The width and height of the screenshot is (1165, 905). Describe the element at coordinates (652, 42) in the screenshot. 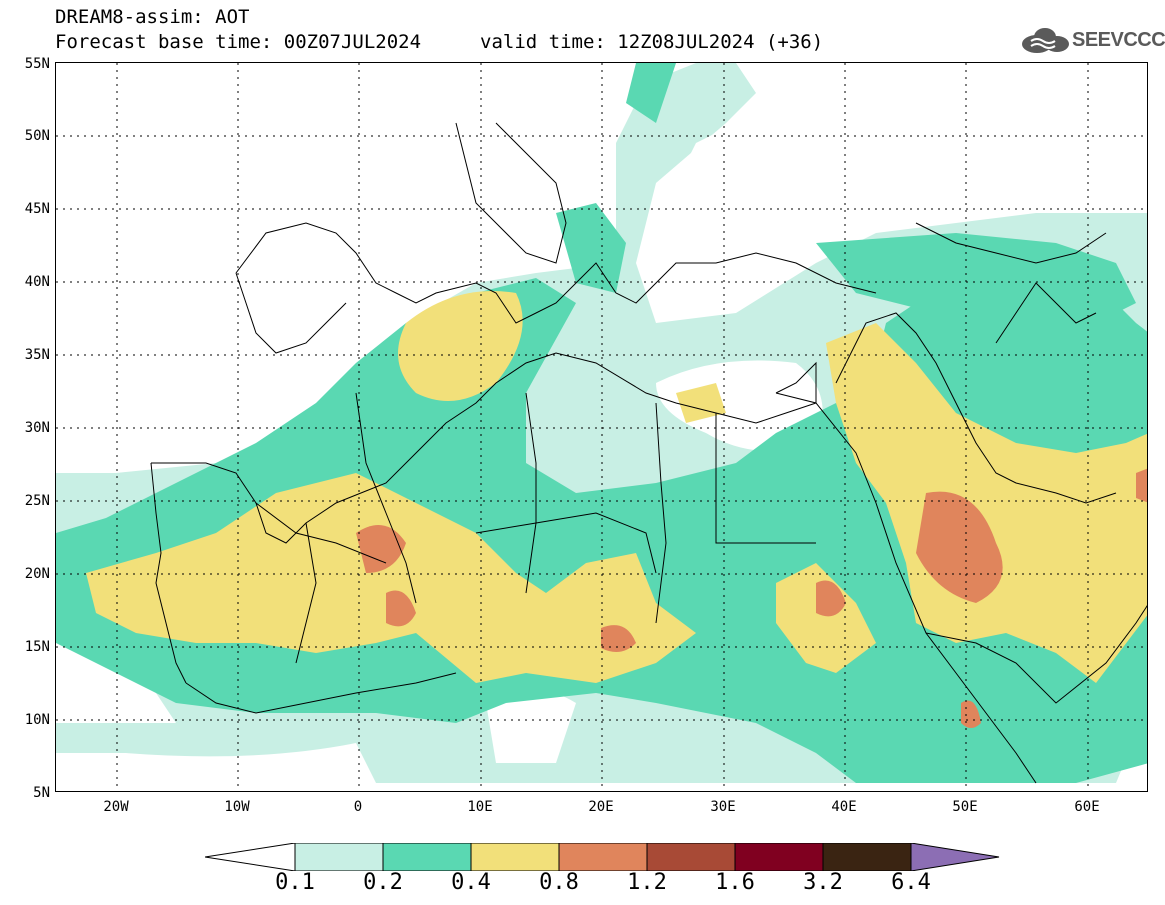

I see `valid-time: valid time: 12Z08JUL2024 (+36)` at that location.